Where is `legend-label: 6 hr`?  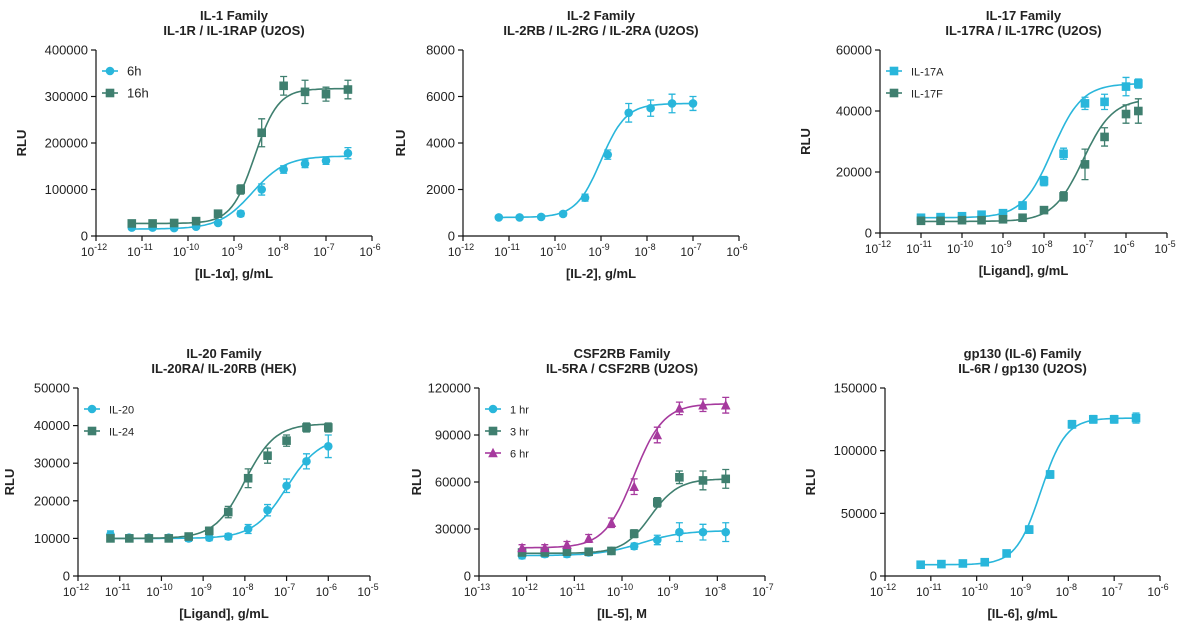
legend-label: 6 hr is located at coordinates (519, 455).